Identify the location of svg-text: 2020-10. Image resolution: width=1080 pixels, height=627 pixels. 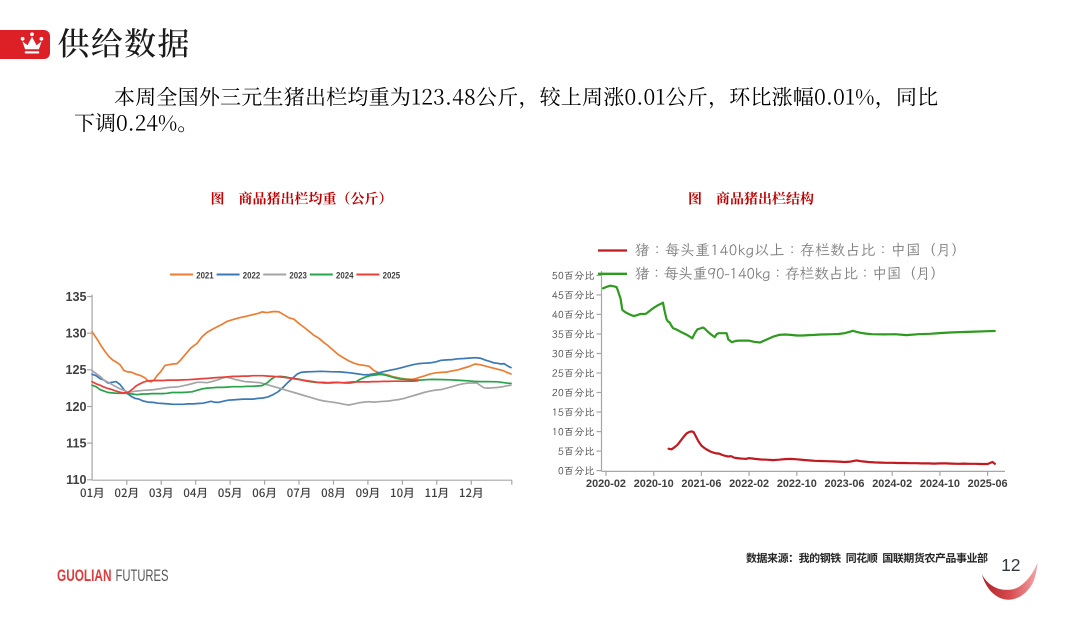
(654, 484).